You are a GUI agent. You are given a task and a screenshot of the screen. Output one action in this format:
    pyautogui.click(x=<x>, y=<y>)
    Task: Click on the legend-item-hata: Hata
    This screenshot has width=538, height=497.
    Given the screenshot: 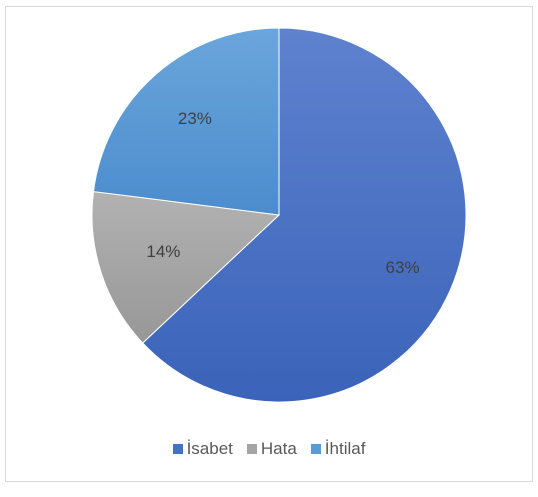 What is the action you would take?
    pyautogui.click(x=271, y=449)
    